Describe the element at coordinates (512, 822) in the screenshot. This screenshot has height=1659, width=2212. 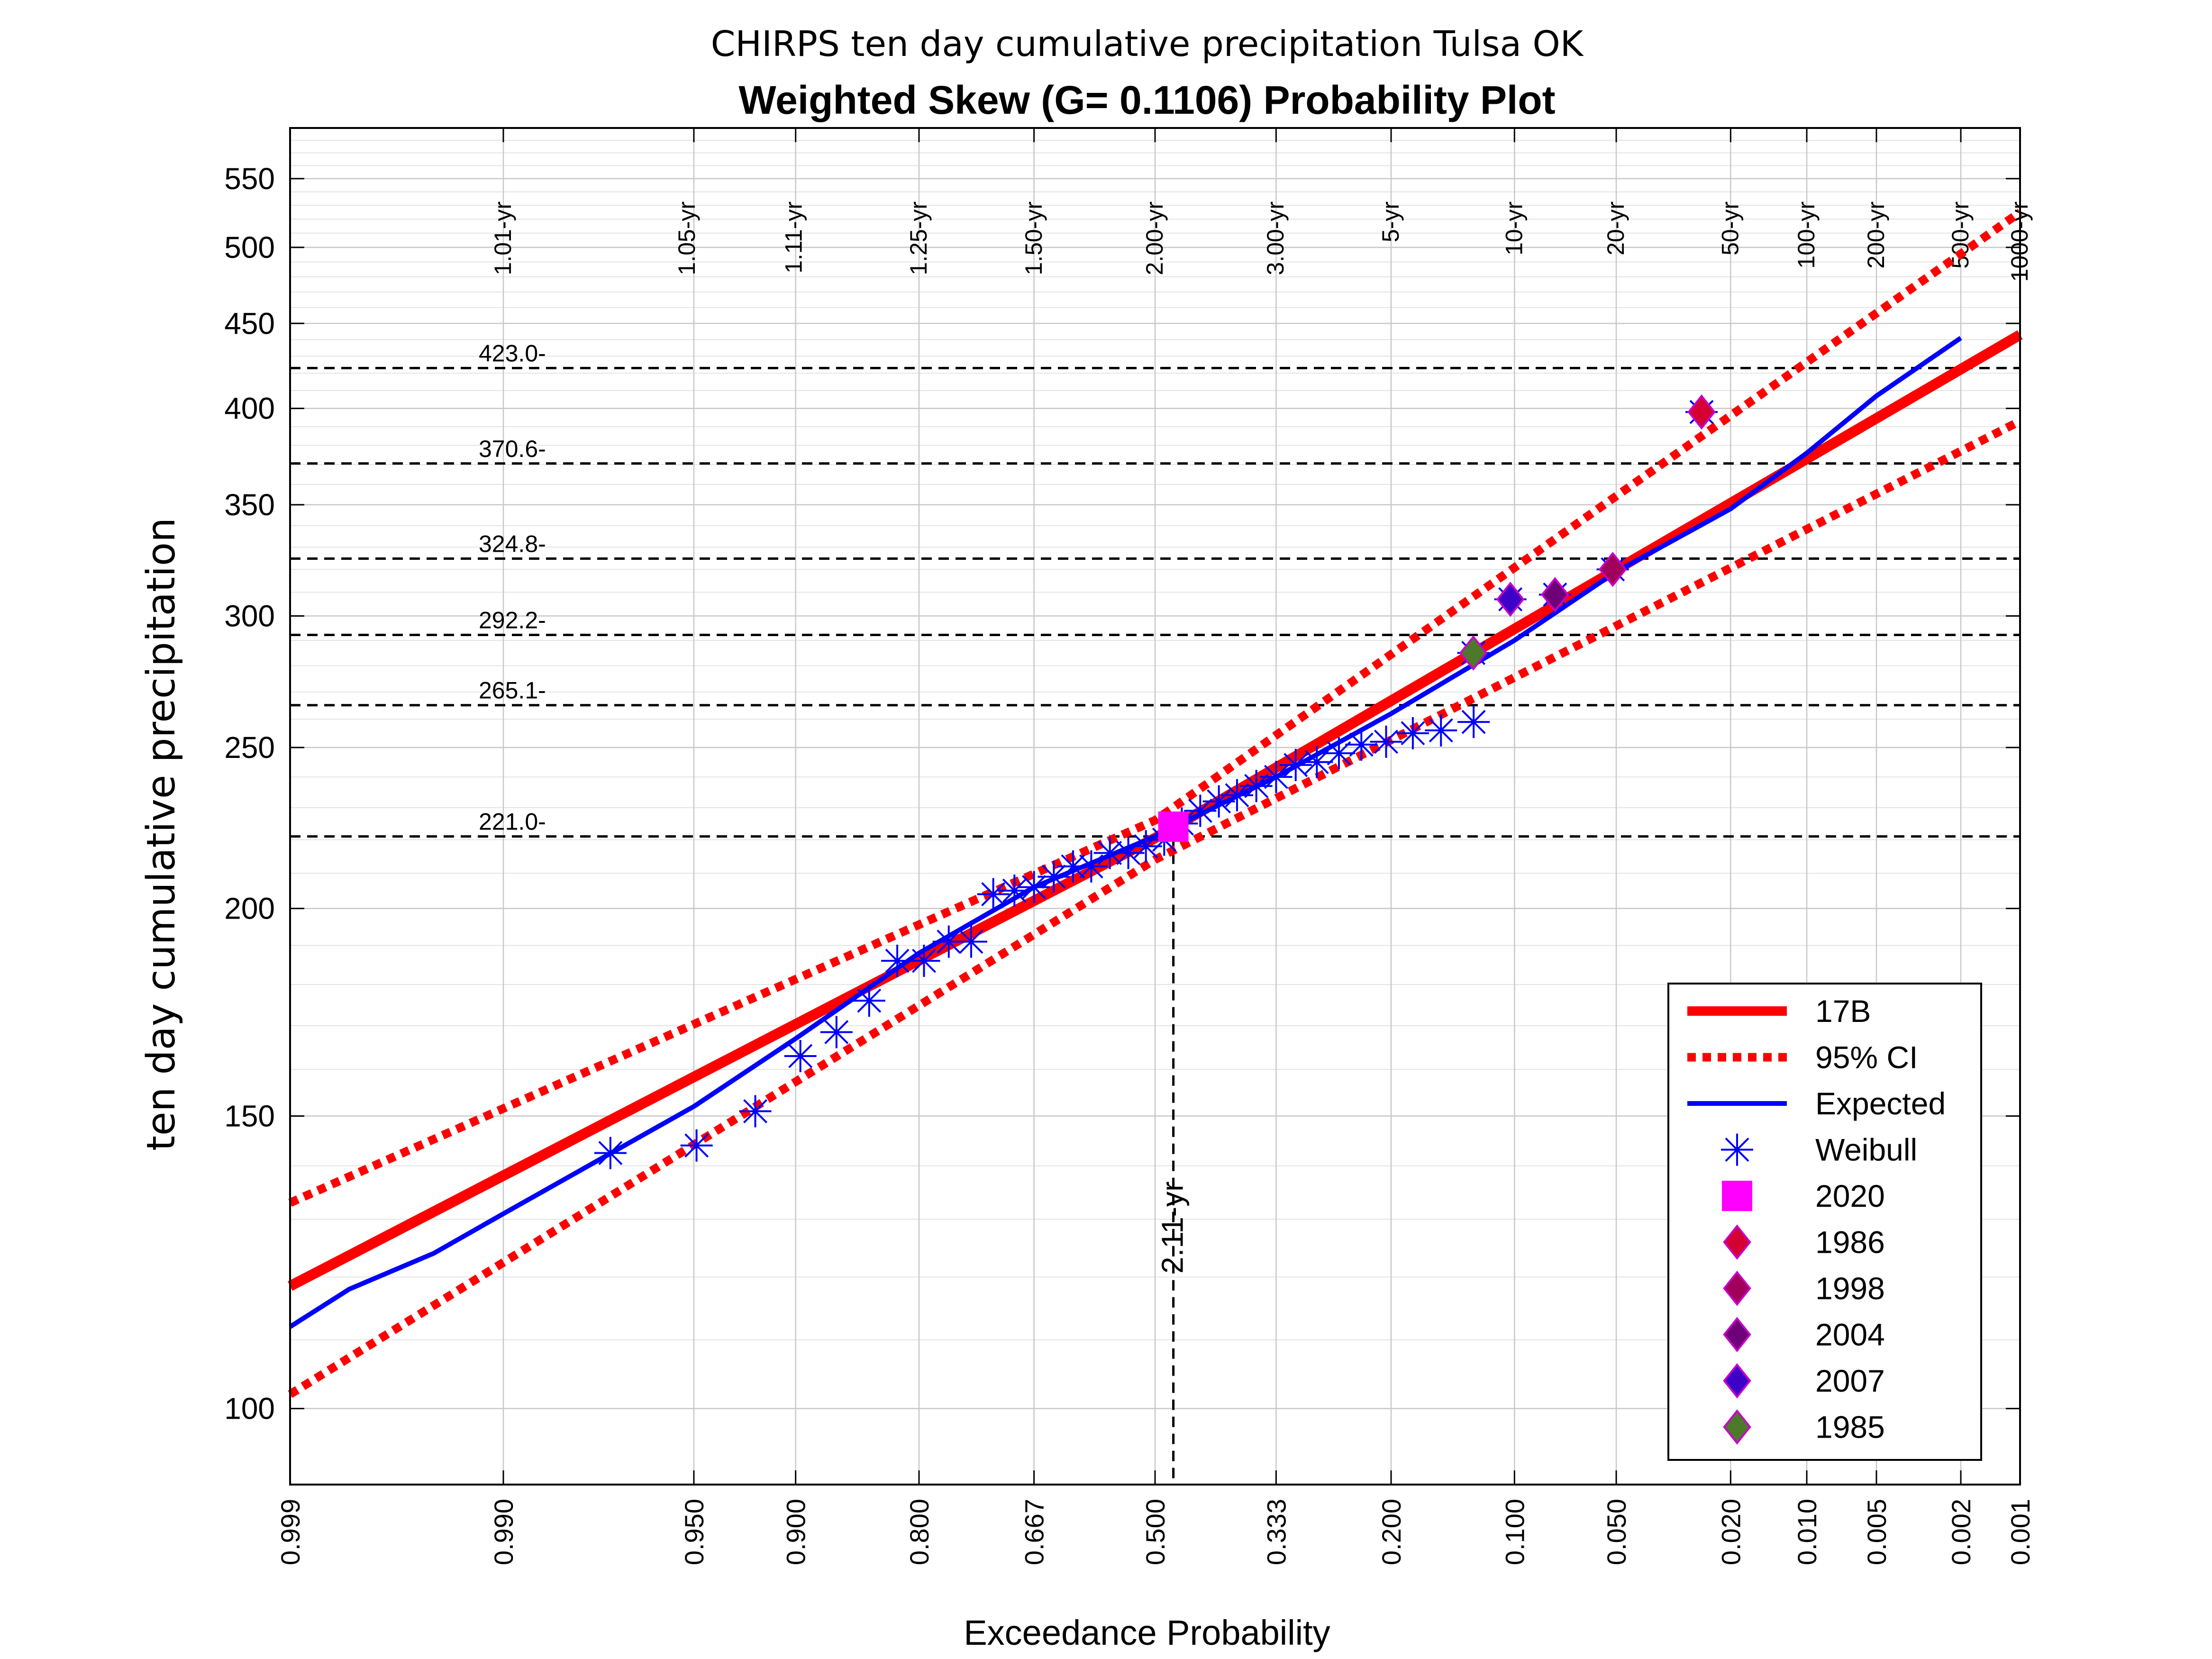
I see `reference-line-label: 221.0-` at that location.